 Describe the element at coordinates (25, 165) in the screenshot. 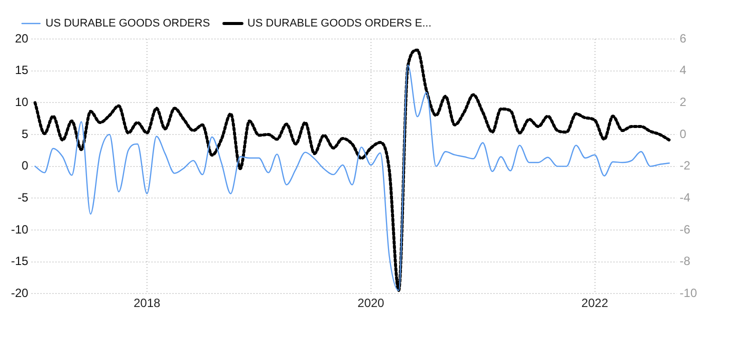

I see `y-tick-label: 0` at that location.